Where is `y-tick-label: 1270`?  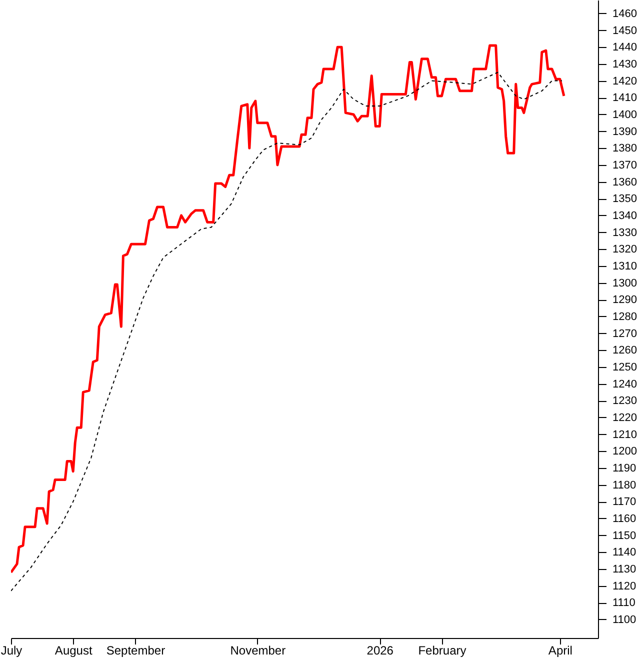 y-tick-label: 1270 is located at coordinates (624, 334).